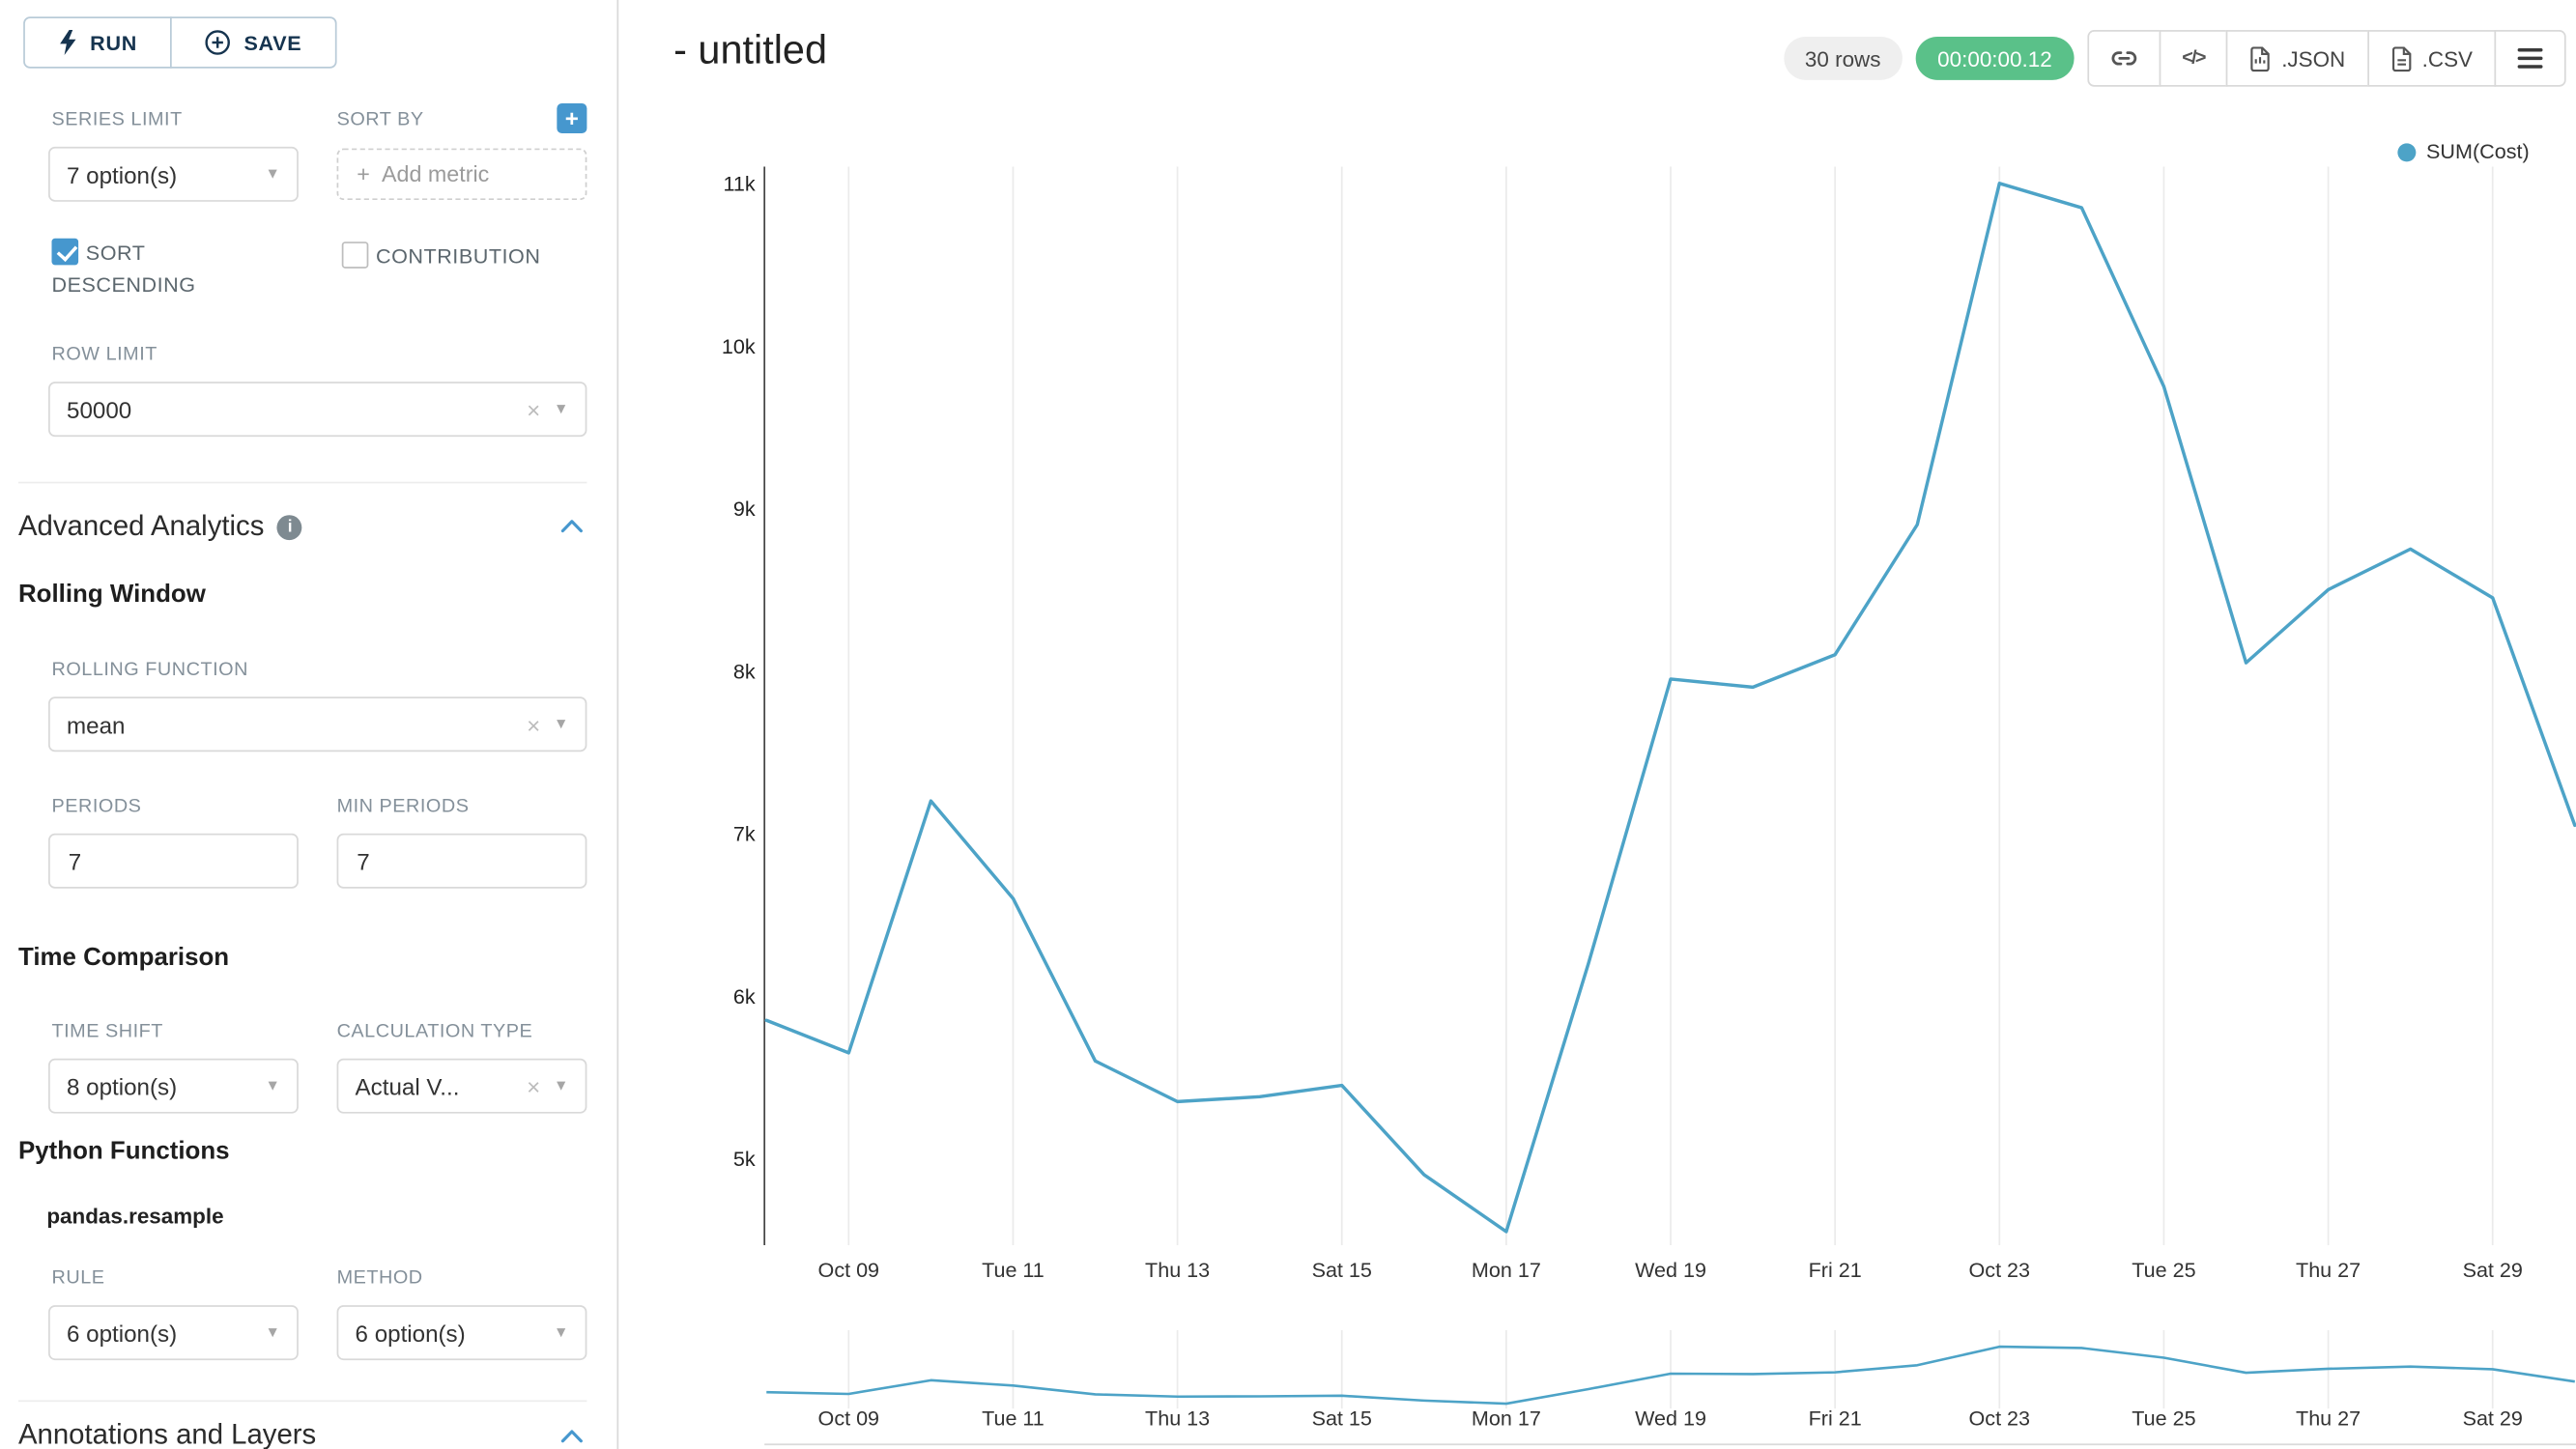 This screenshot has height=1449, width=2576. I want to click on legend-item-sum-cost: SUM(Cost), so click(2463, 151).